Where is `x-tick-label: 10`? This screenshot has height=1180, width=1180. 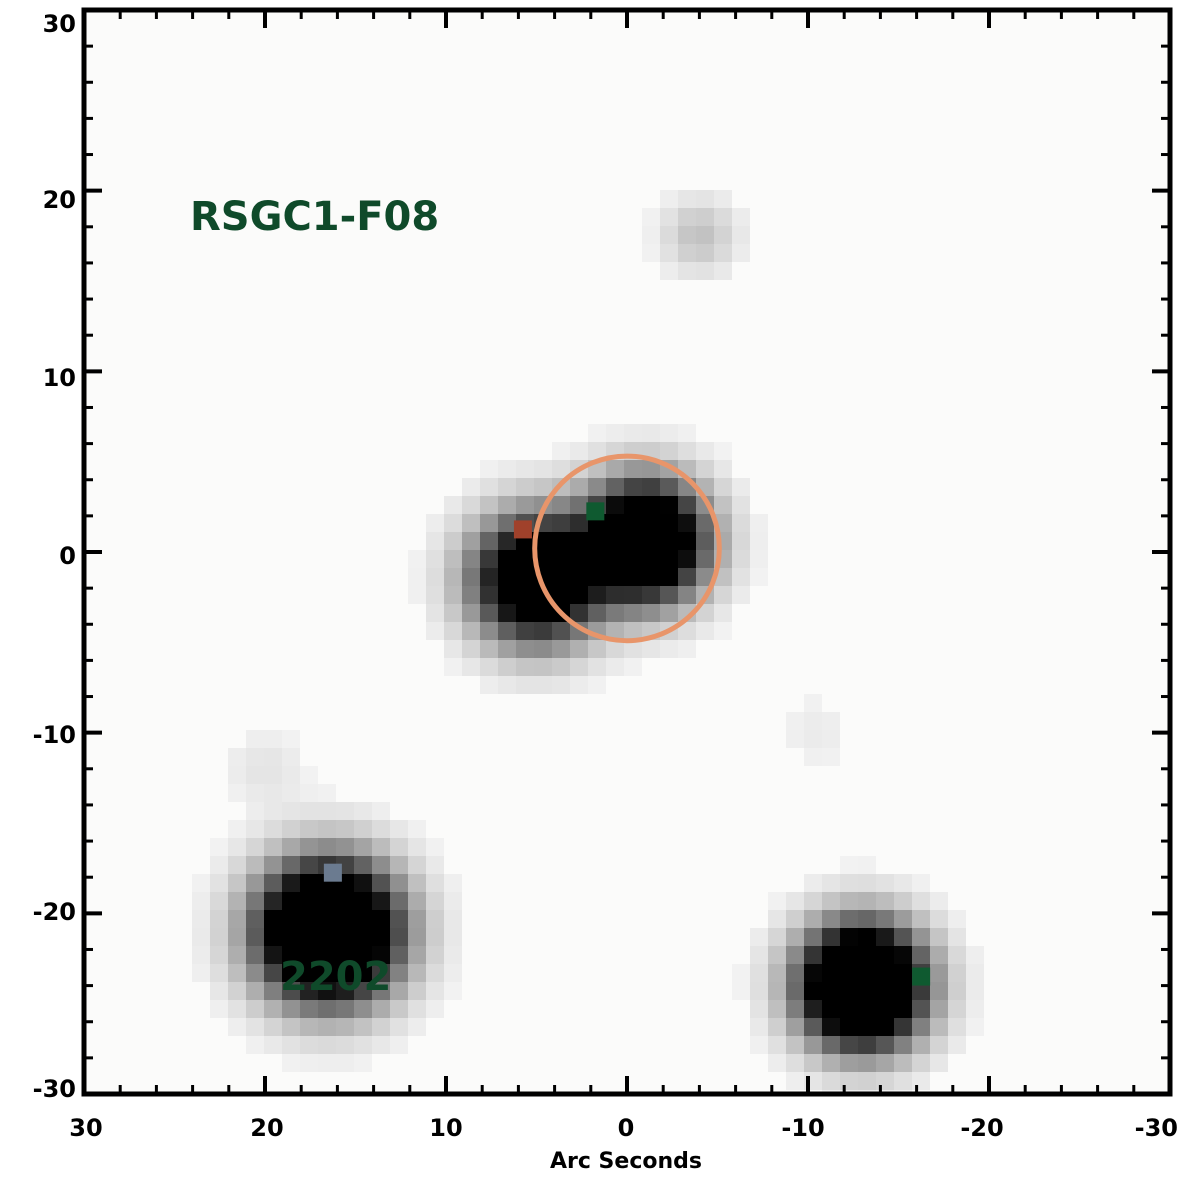 x-tick-label: 10 is located at coordinates (445, 1128).